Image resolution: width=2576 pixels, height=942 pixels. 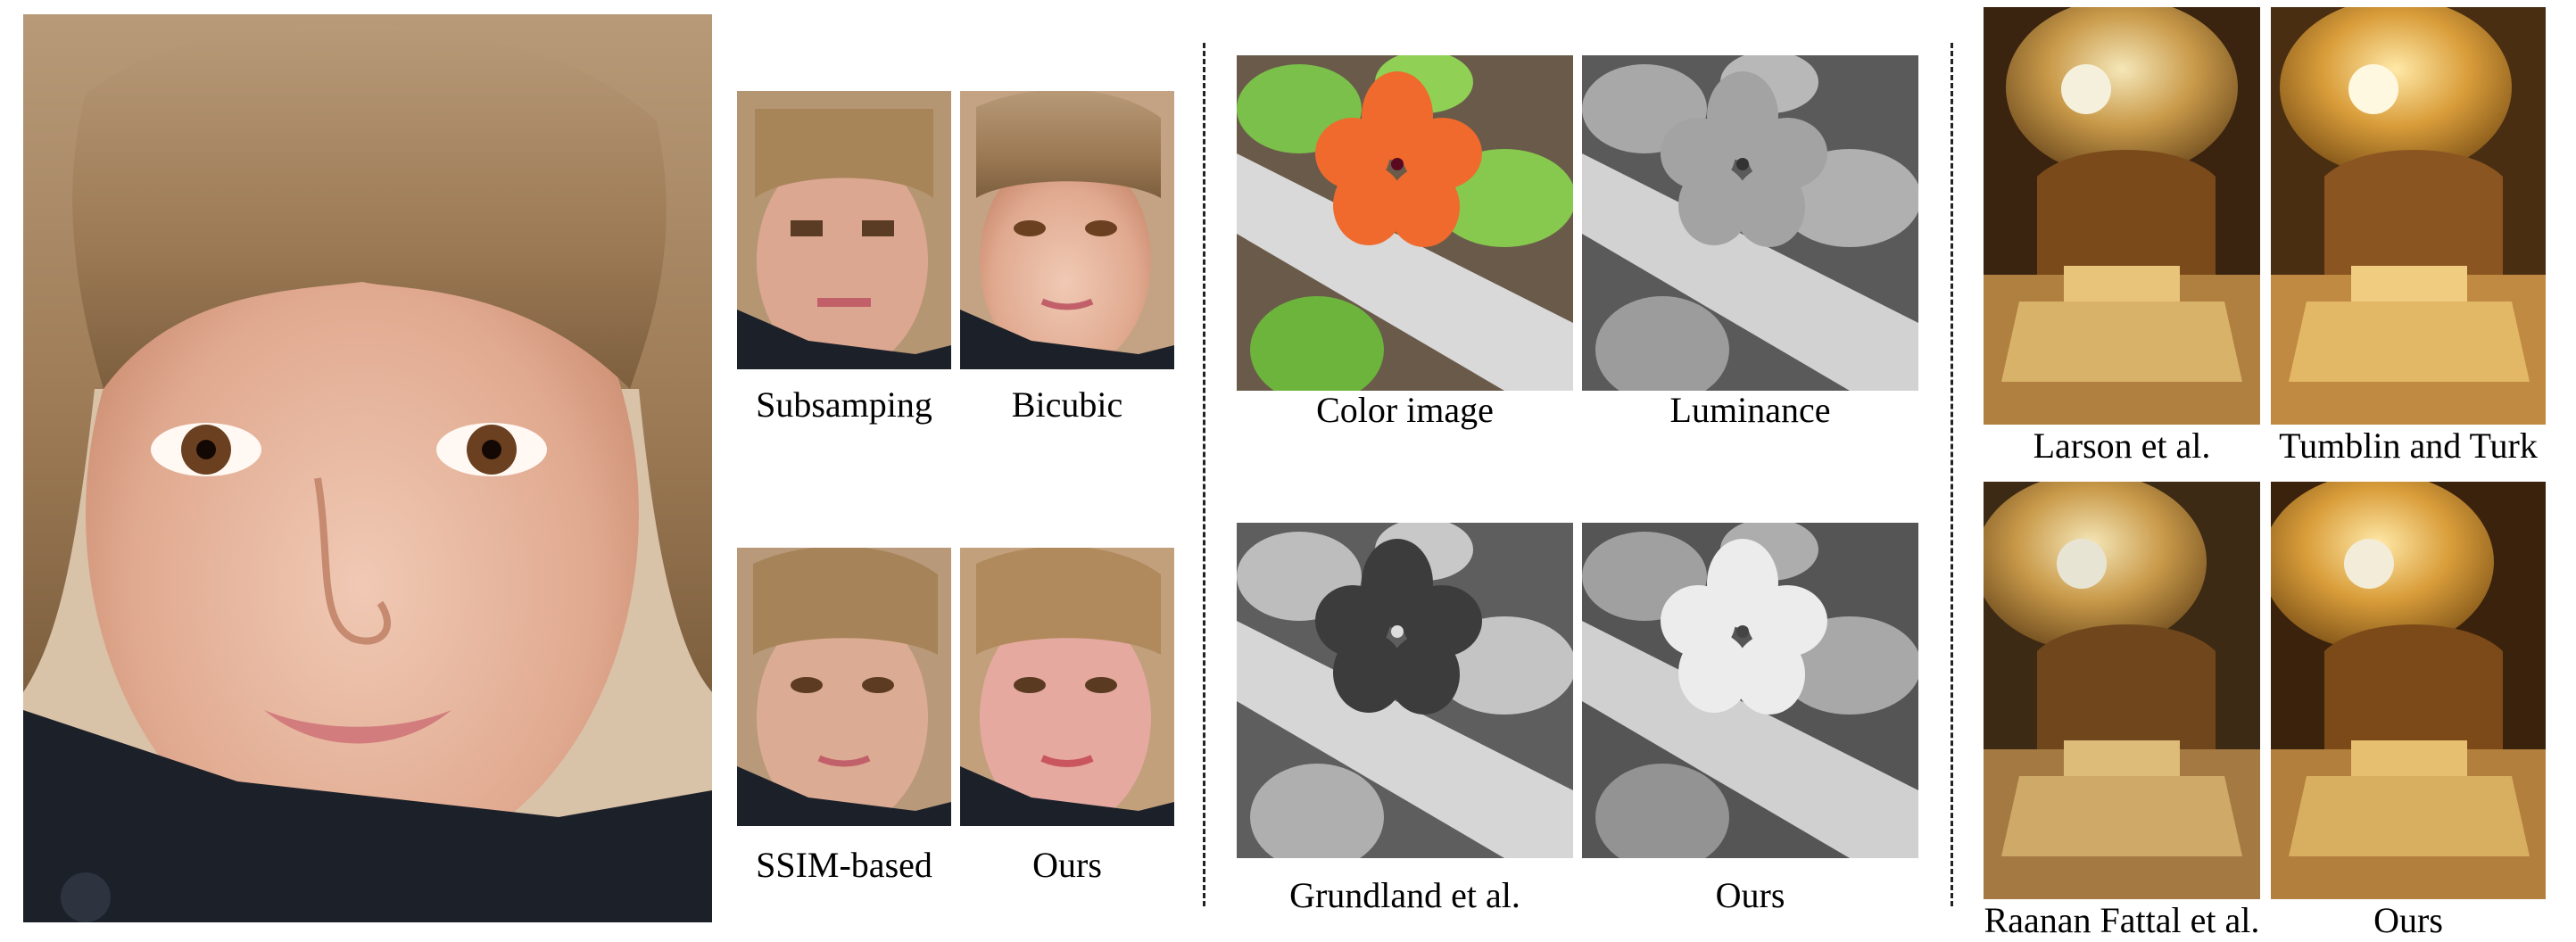 What do you see at coordinates (2408, 446) in the screenshot?
I see `caption-tumblin-turk: Tumblin and Turk` at bounding box center [2408, 446].